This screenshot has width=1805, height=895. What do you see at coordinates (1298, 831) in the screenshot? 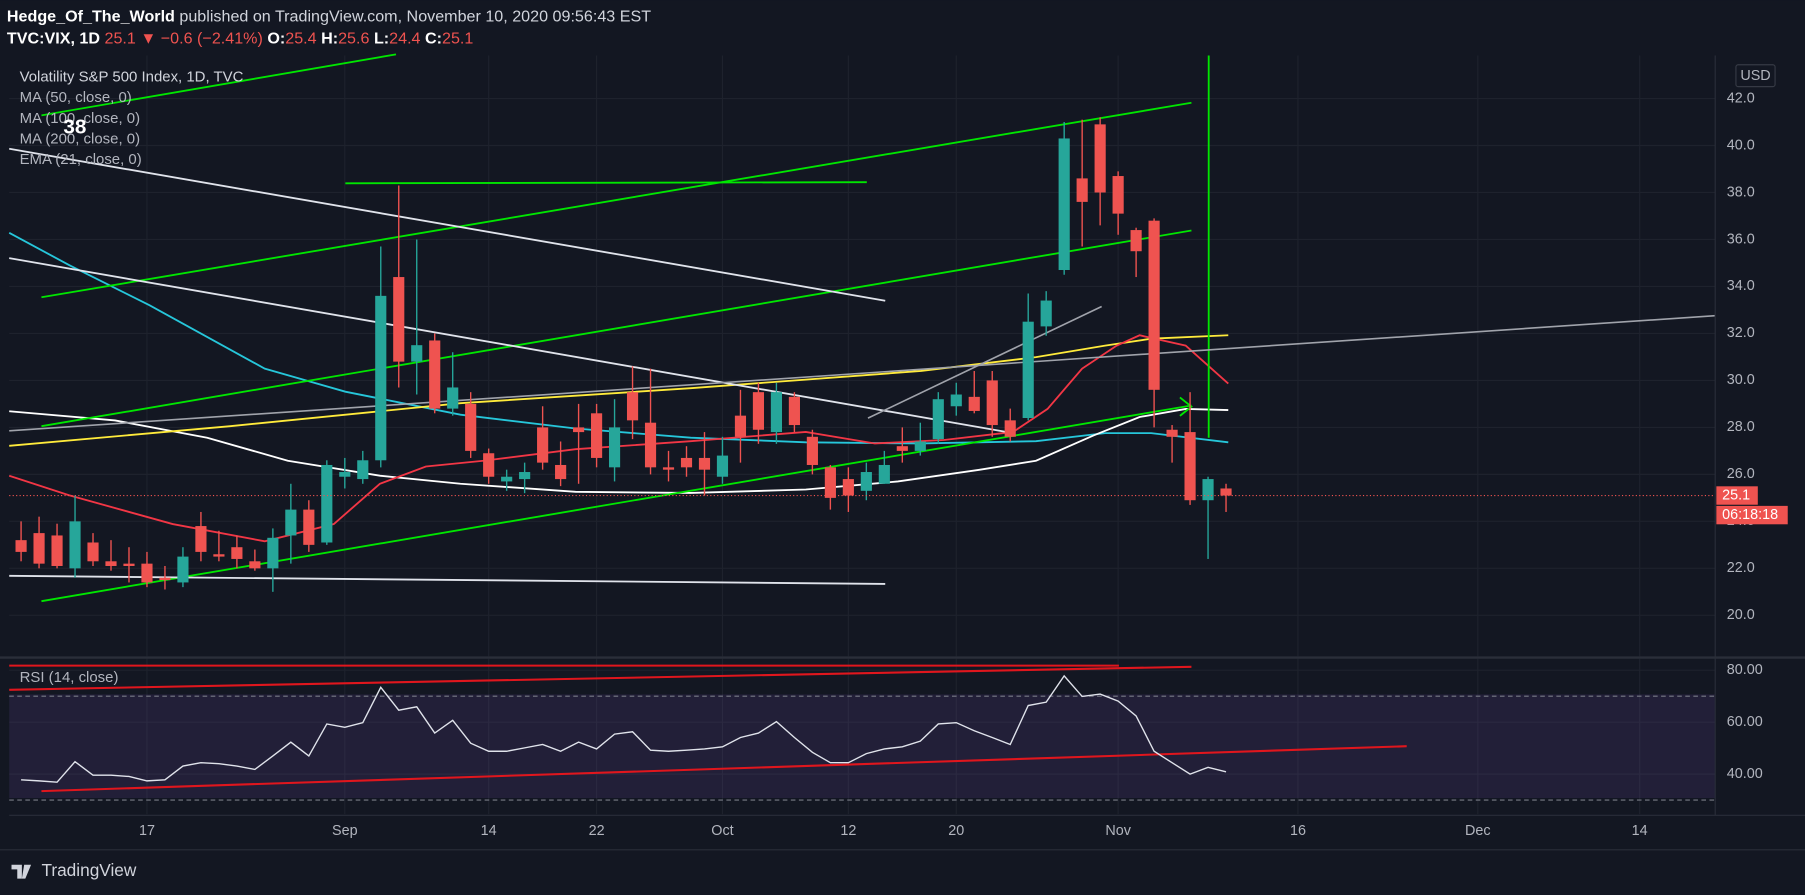
I see `x-tick-label: 16` at bounding box center [1298, 831].